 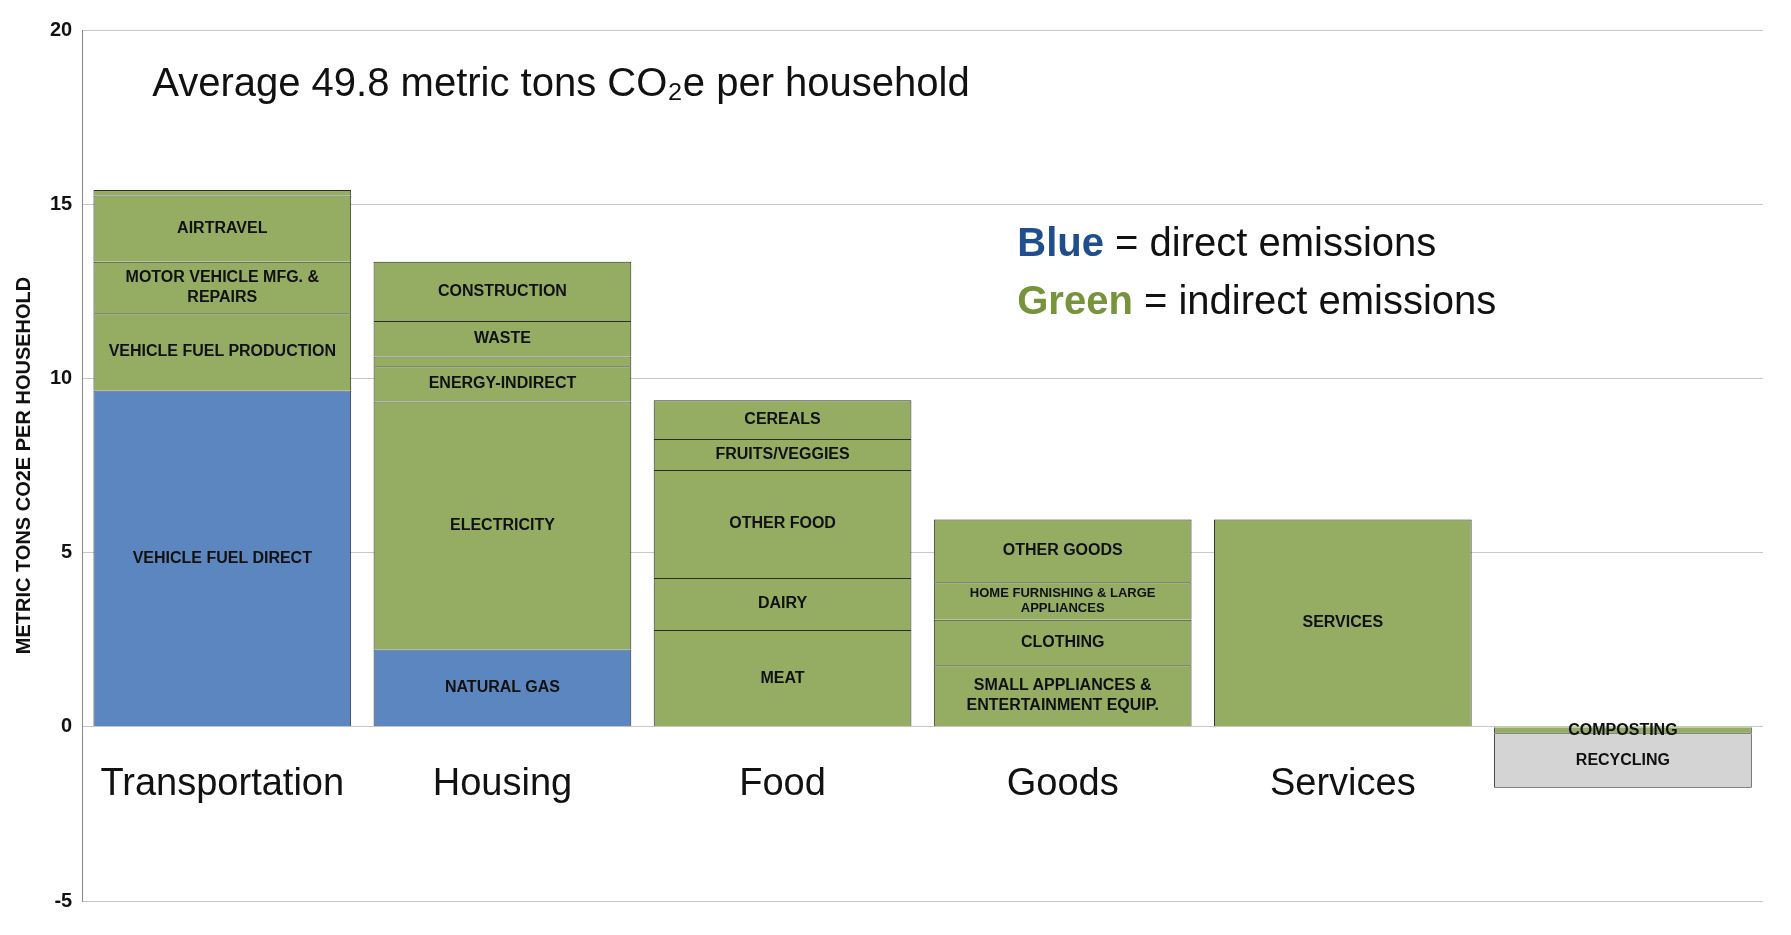 I want to click on series-label: AIRTRAVEL, so click(x=222, y=227).